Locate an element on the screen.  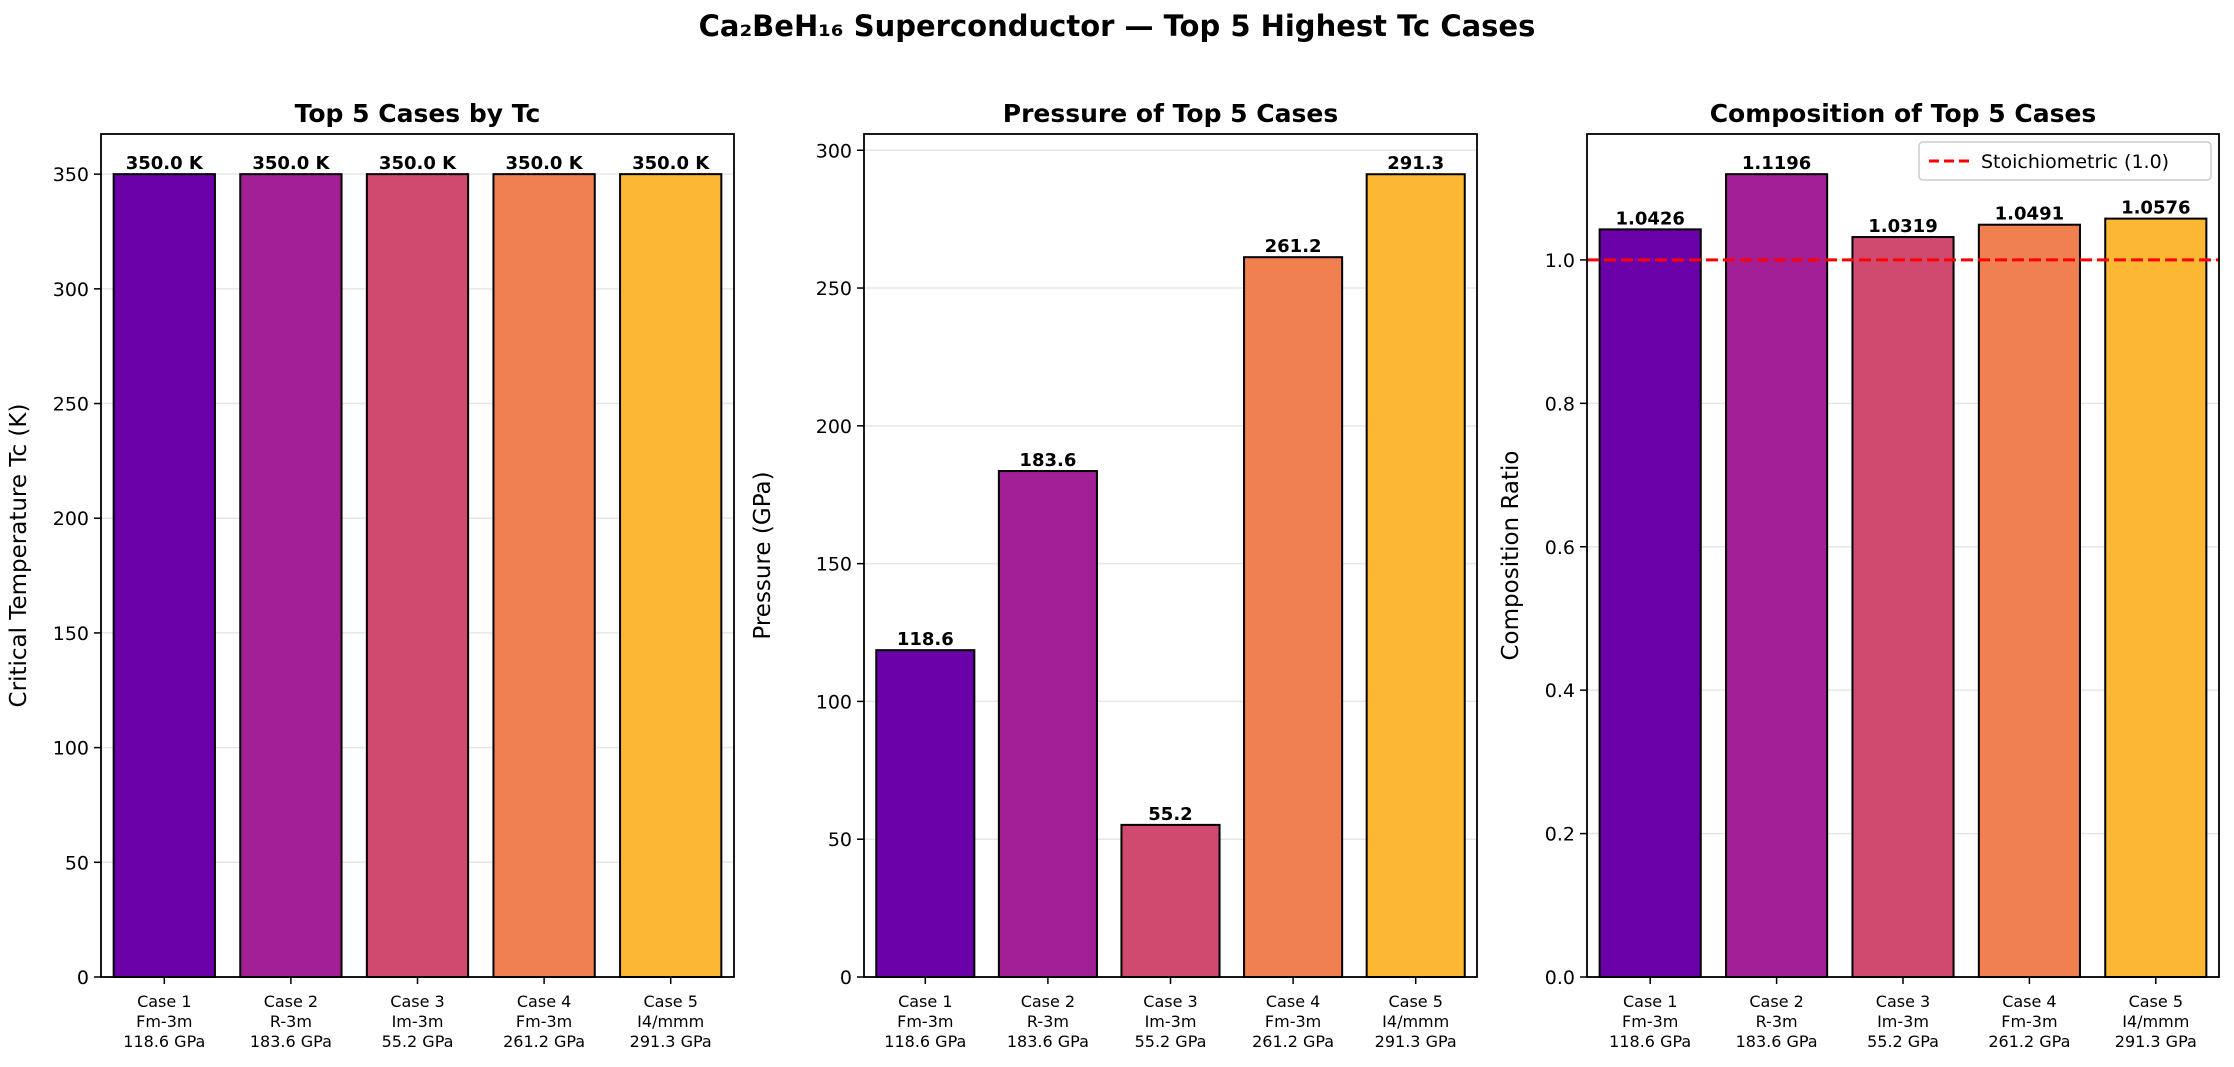
y-tick-label: 350 is located at coordinates (71, 175).